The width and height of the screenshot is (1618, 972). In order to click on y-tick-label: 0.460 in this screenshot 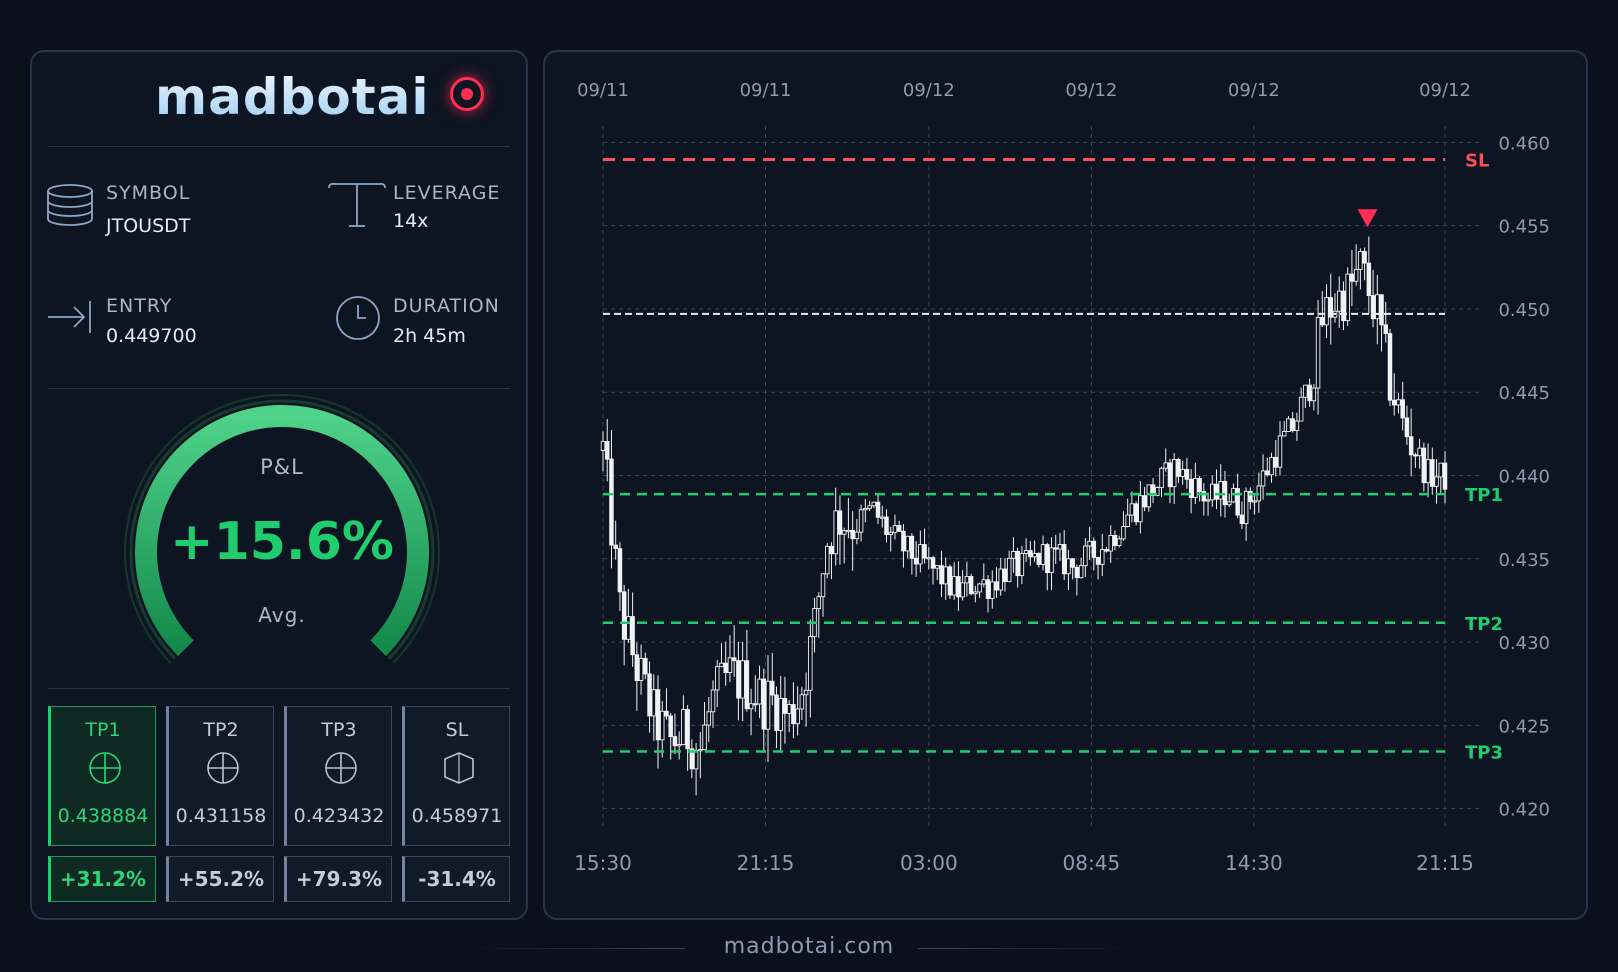, I will do `click(1524, 143)`.